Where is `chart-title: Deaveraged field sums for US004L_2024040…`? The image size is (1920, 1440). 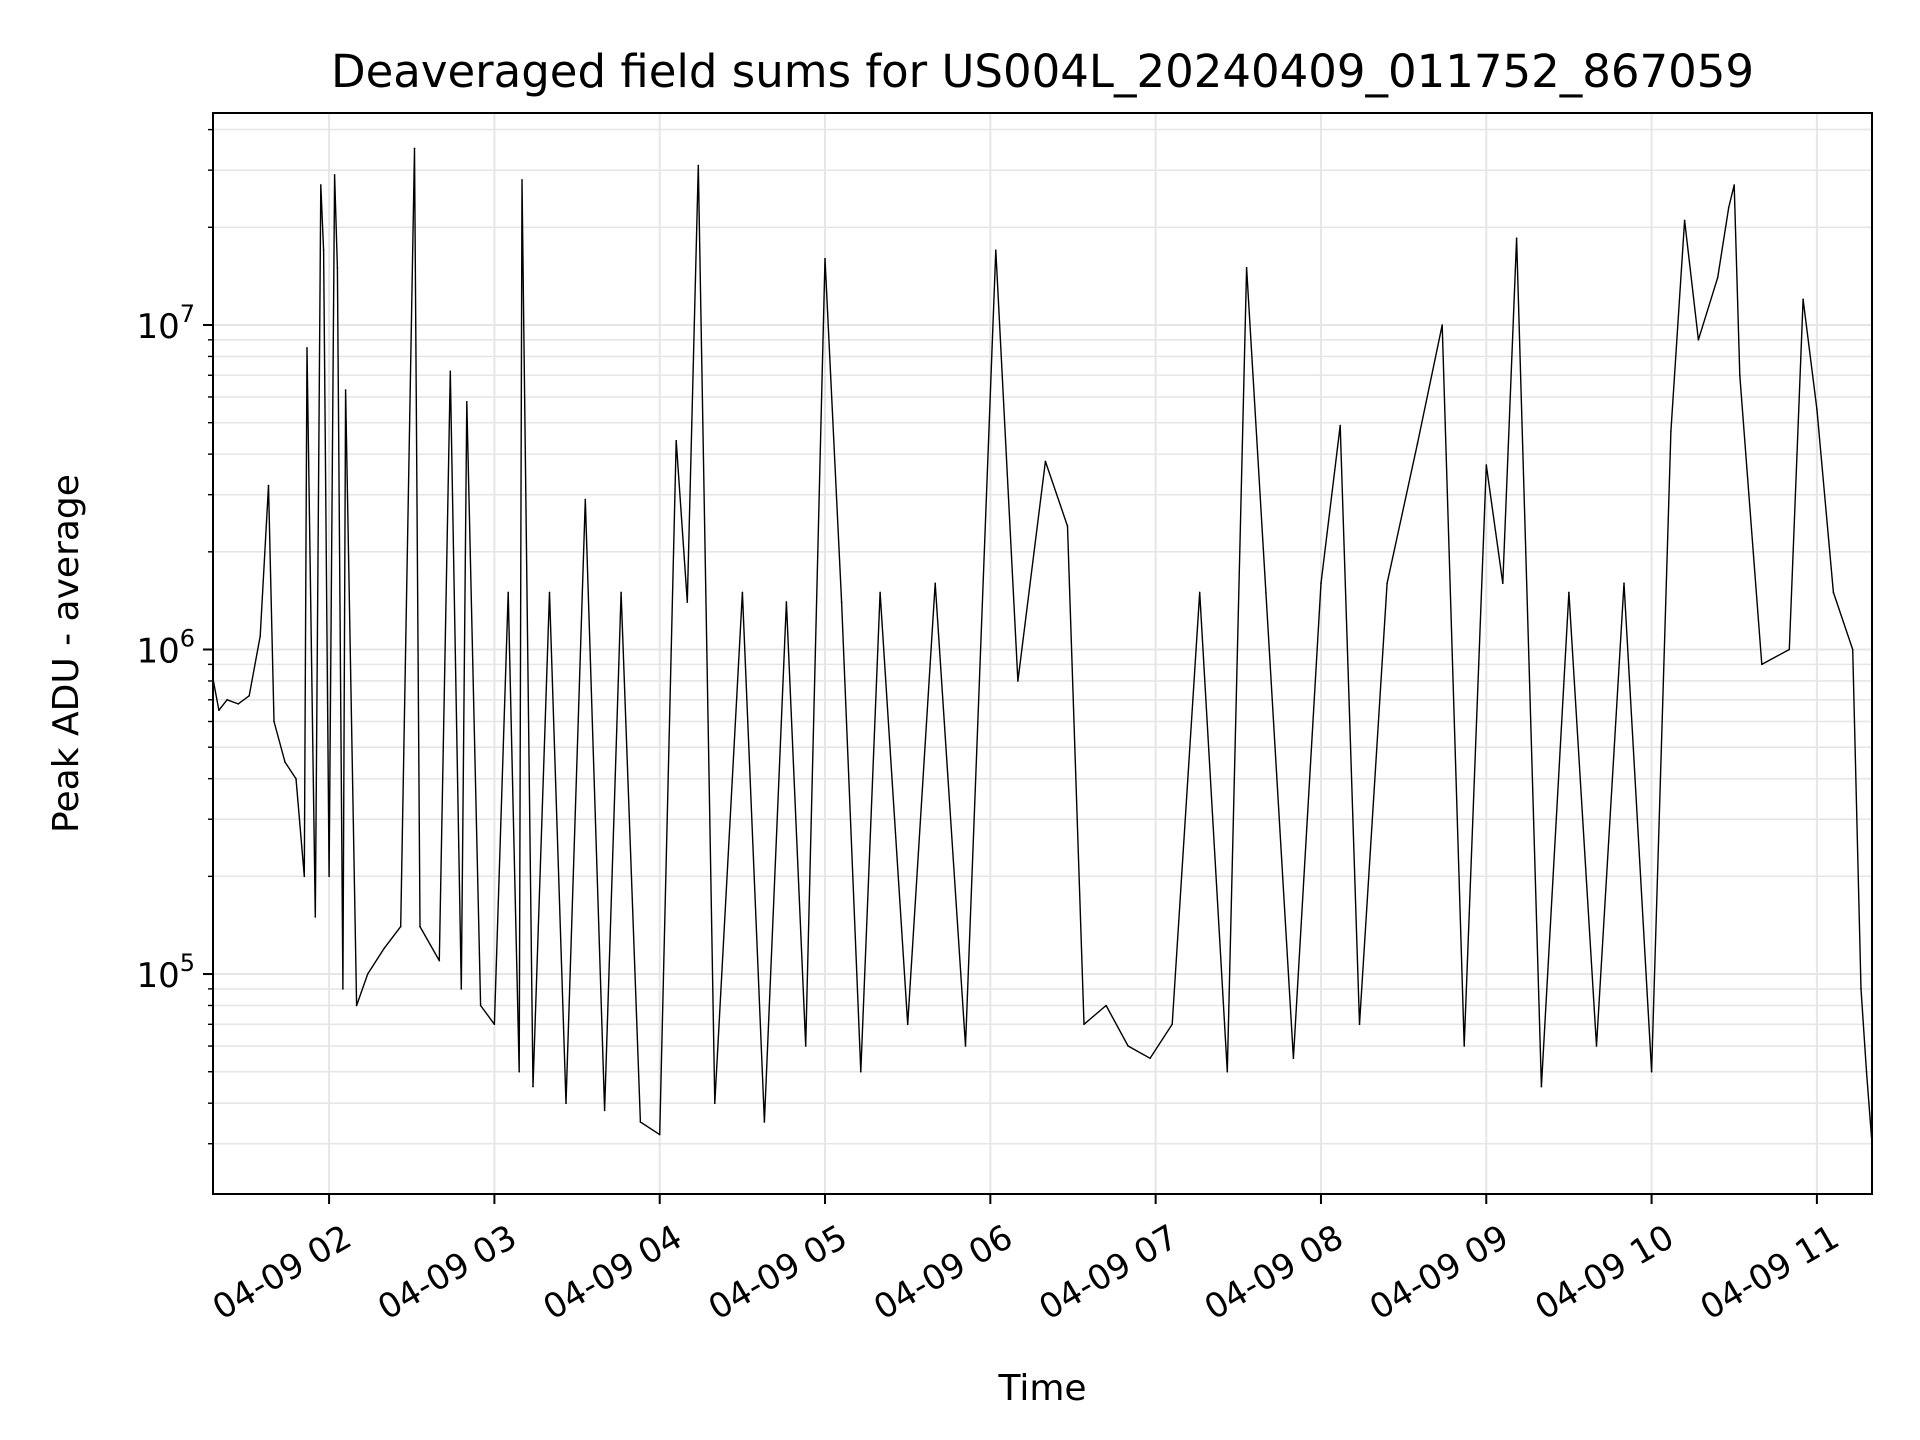 chart-title: Deaveraged field sums for US004L_2024040… is located at coordinates (1042, 71).